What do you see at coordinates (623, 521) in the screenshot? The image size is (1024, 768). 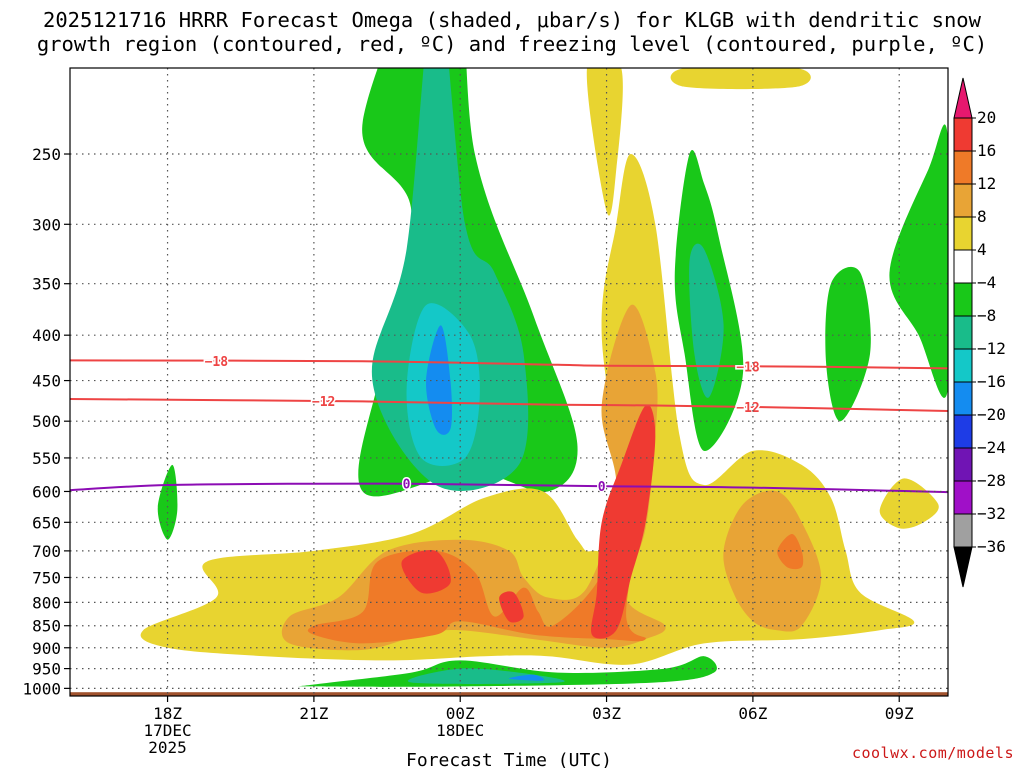 I see `omega-region-ascent-red-main` at bounding box center [623, 521].